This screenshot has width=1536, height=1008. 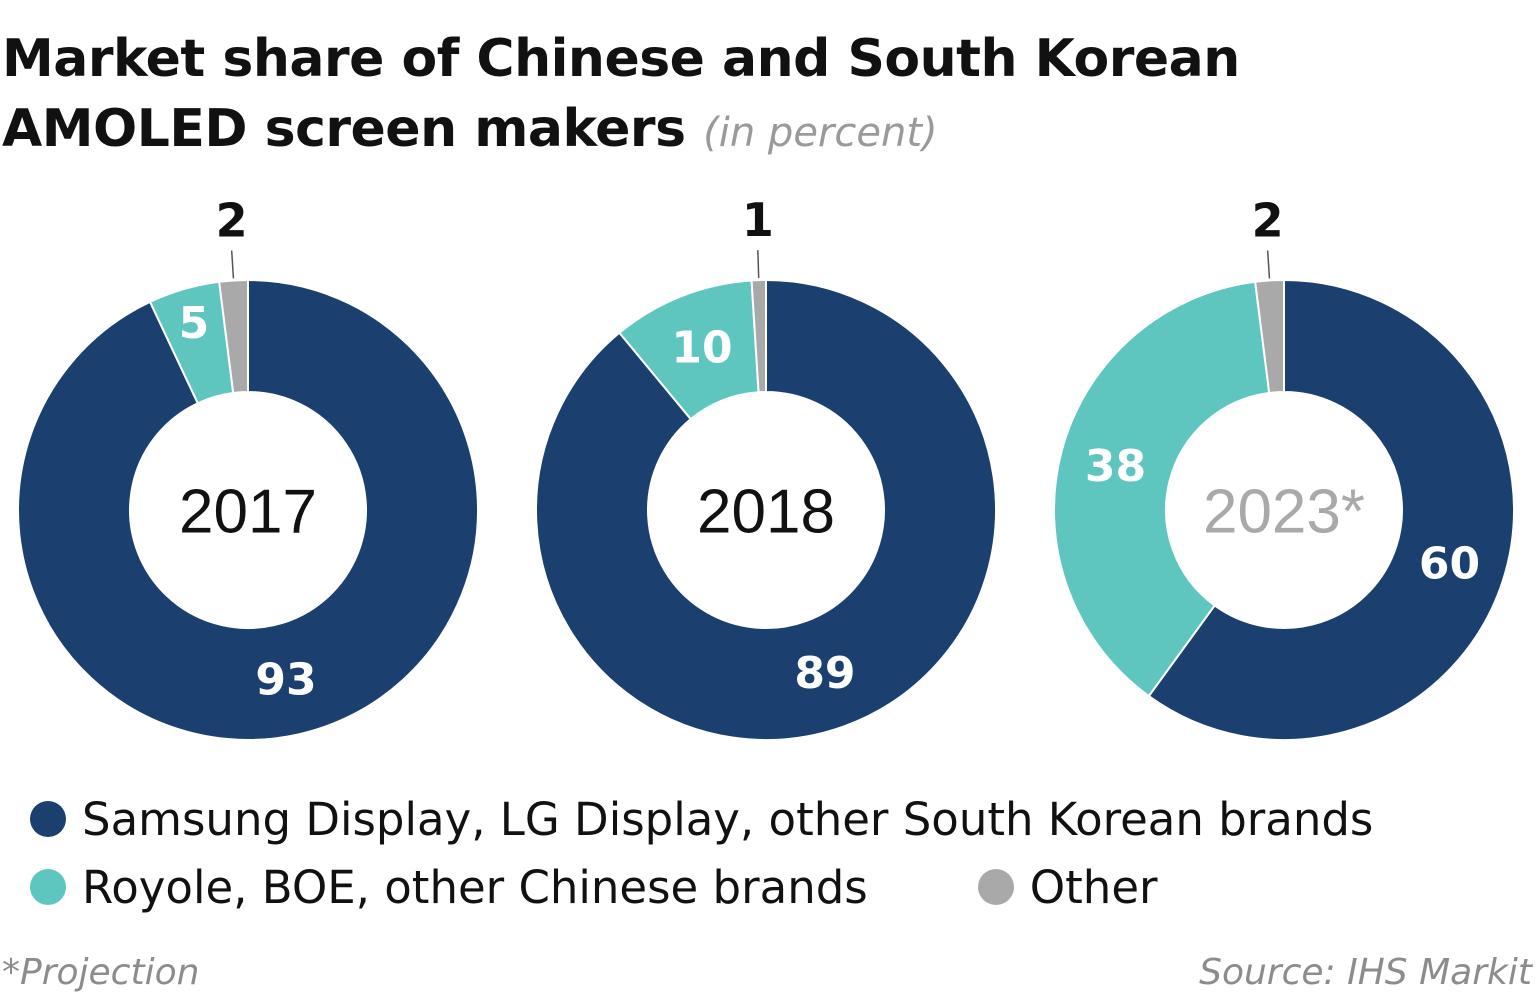 What do you see at coordinates (820, 133) in the screenshot?
I see `chart-title-unit: (in percent)` at bounding box center [820, 133].